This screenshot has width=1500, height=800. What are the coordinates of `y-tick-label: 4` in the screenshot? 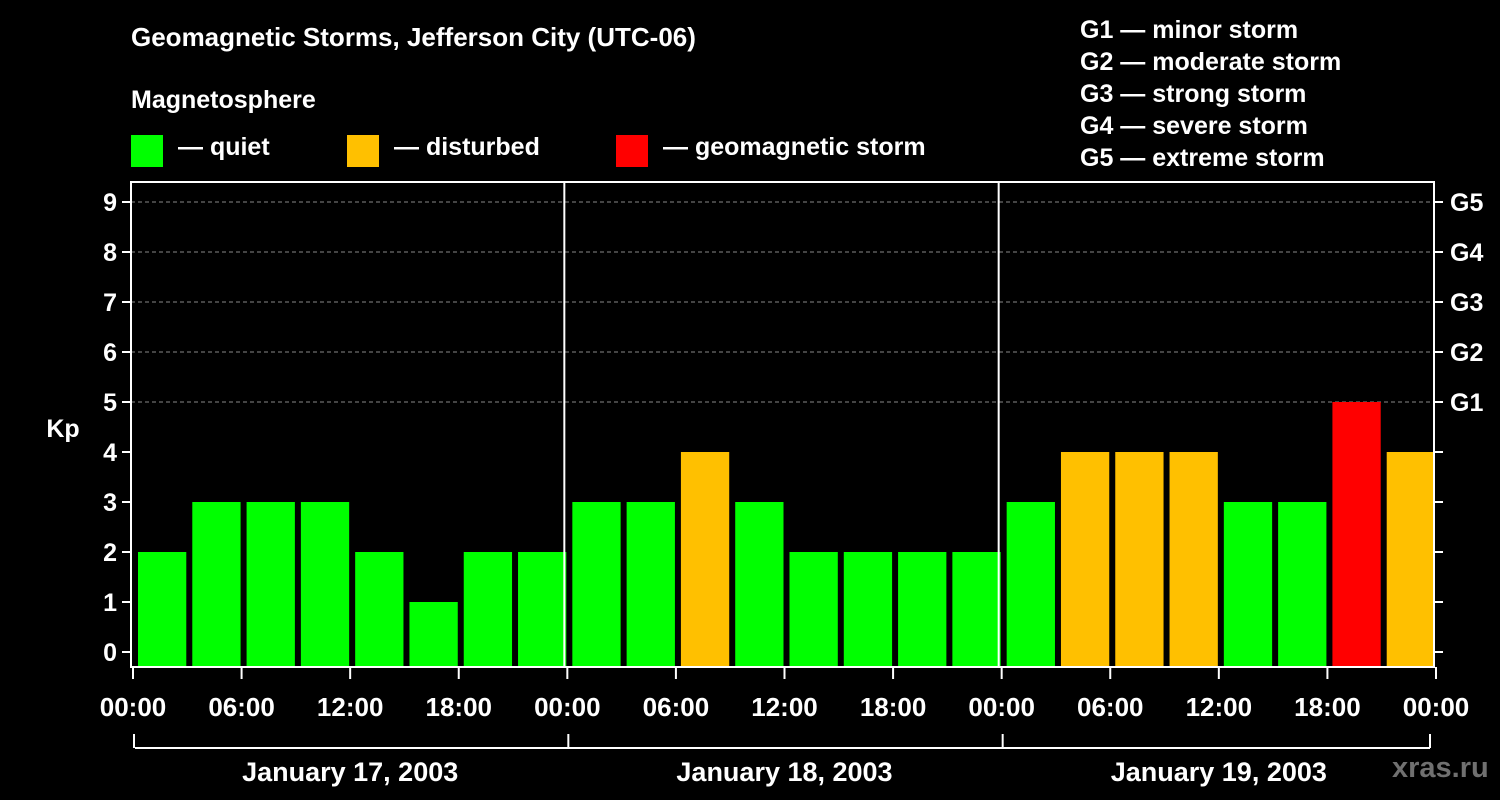 It's located at (110, 453).